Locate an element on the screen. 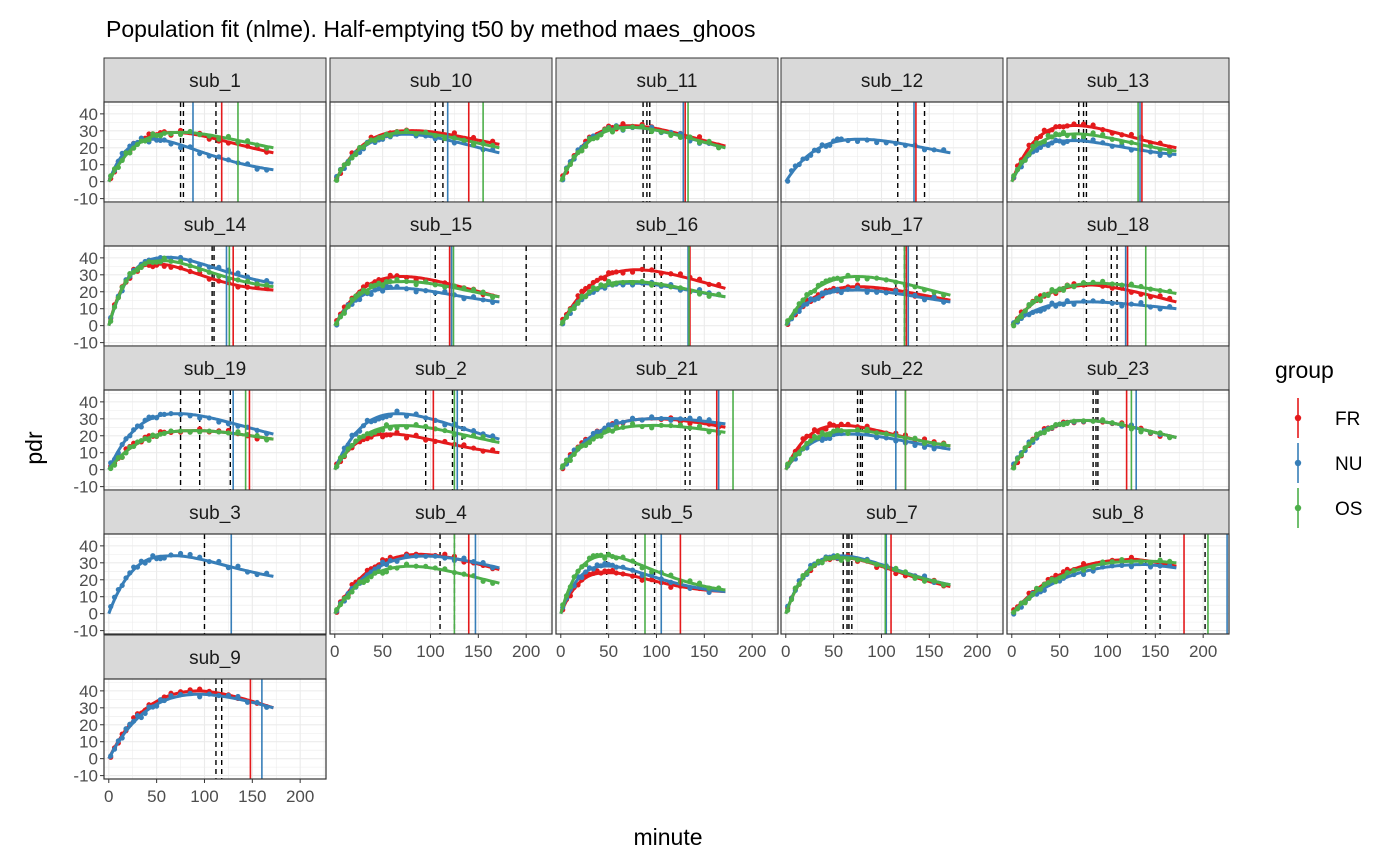 The image size is (1400, 866). facet-label: sub_16 is located at coordinates (667, 225).